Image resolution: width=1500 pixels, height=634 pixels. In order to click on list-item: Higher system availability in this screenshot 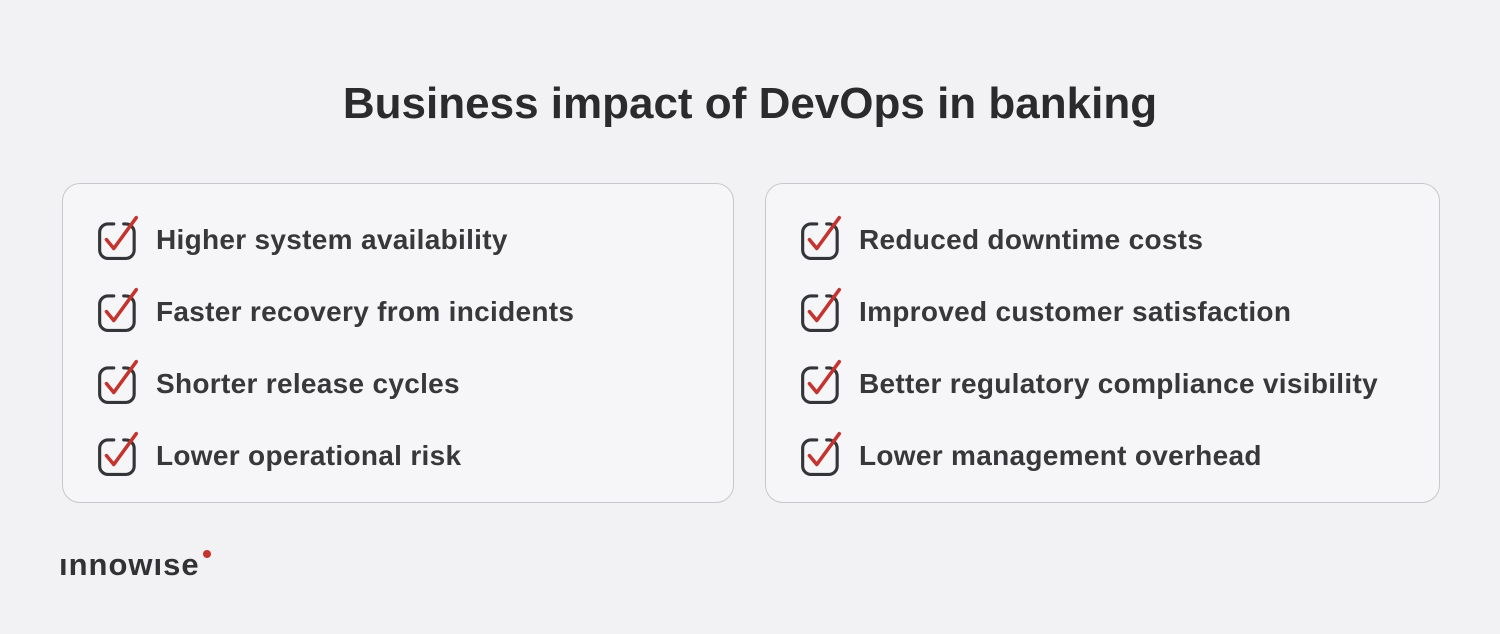, I will do `click(414, 240)`.